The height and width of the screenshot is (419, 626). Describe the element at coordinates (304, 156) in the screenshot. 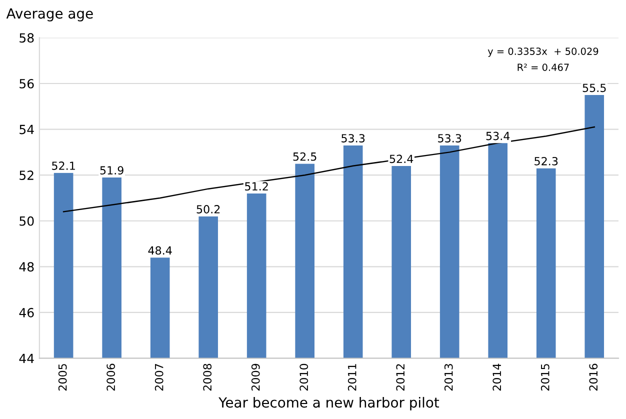

I see `data-label: 52.5` at that location.